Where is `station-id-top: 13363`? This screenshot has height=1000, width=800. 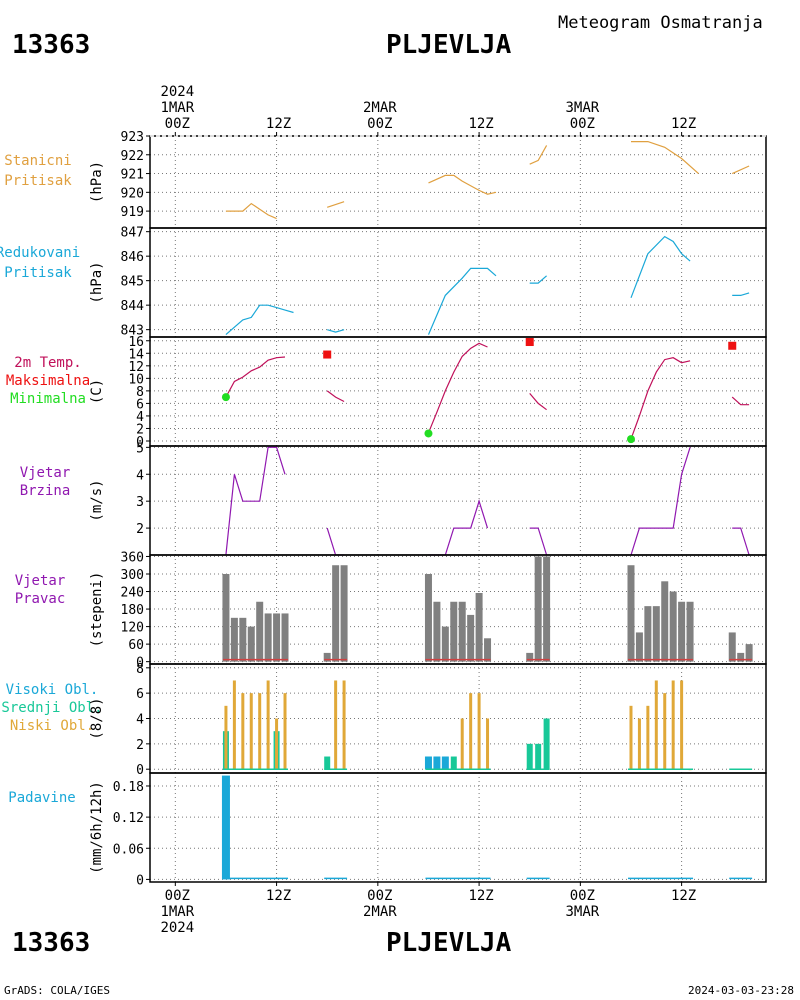
station-id-top: 13363 is located at coordinates (51, 45).